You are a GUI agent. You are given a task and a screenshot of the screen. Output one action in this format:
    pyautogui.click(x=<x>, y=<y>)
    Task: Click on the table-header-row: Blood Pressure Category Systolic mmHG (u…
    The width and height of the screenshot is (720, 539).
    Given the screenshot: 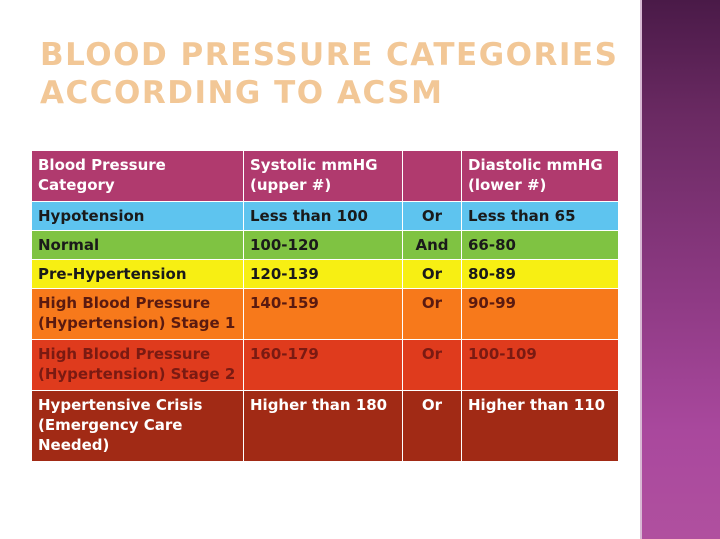 What is the action you would take?
    pyautogui.click(x=325, y=176)
    